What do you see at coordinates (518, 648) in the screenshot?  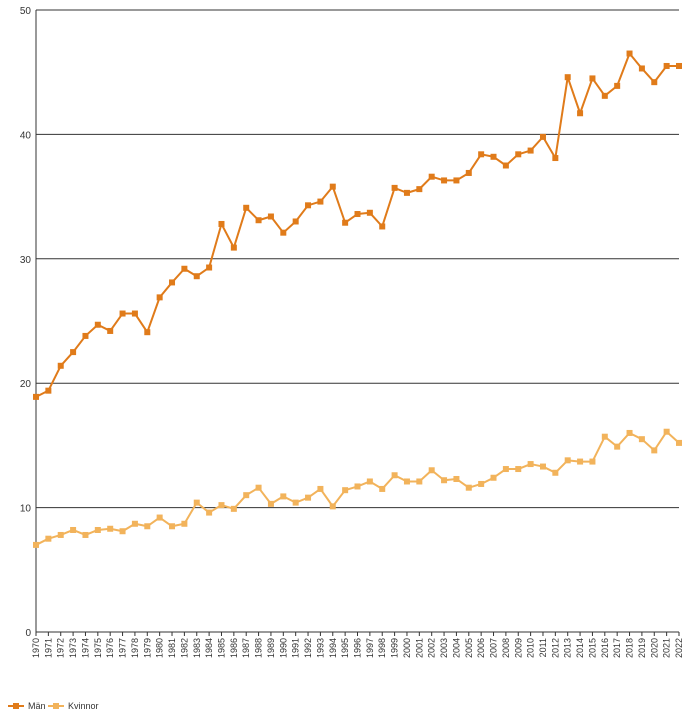 I see `x-tick-label: 2009` at bounding box center [518, 648].